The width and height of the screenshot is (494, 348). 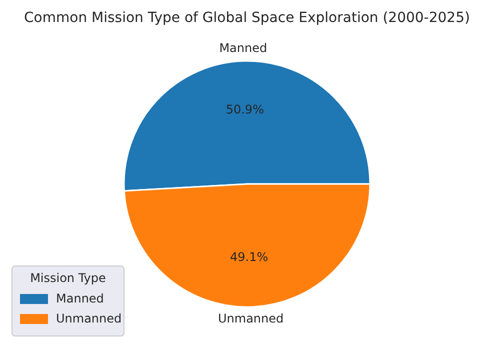 I want to click on slice-label: Manned, so click(x=243, y=48).